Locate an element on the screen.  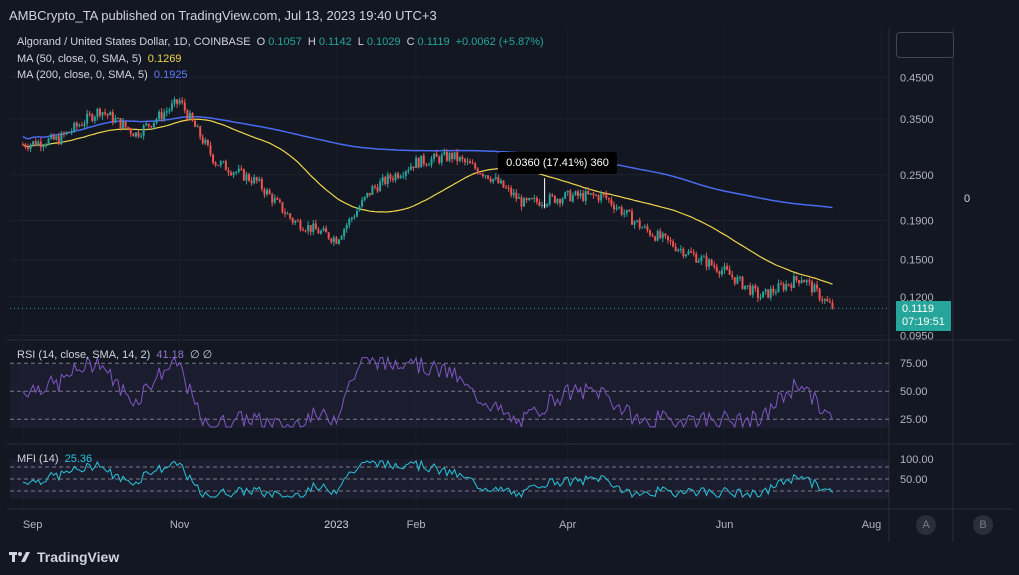
rsi-line is located at coordinates (427, 392).